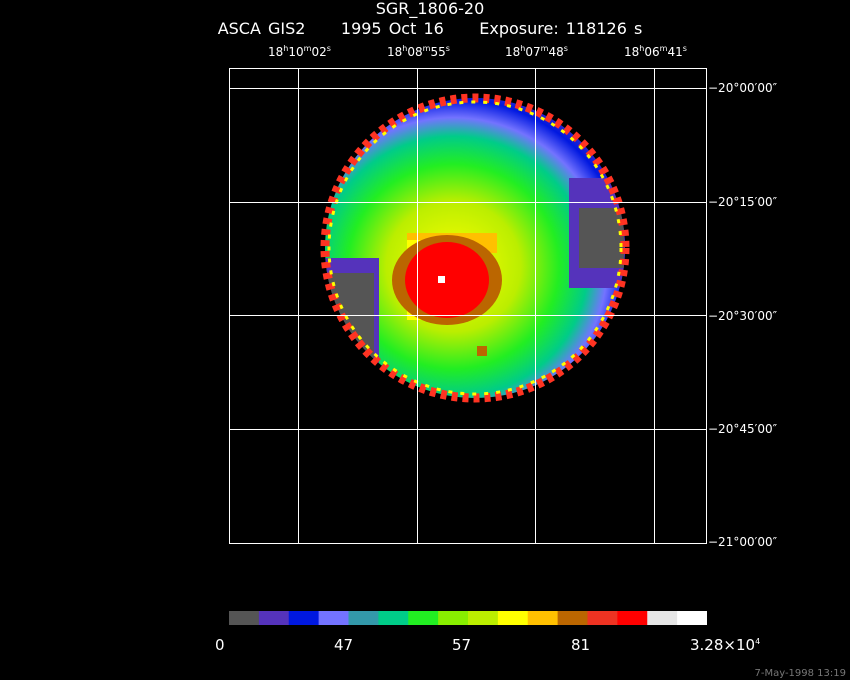 The image size is (850, 680). I want to click on colorbar-label-max: 3.28×104, so click(725, 645).